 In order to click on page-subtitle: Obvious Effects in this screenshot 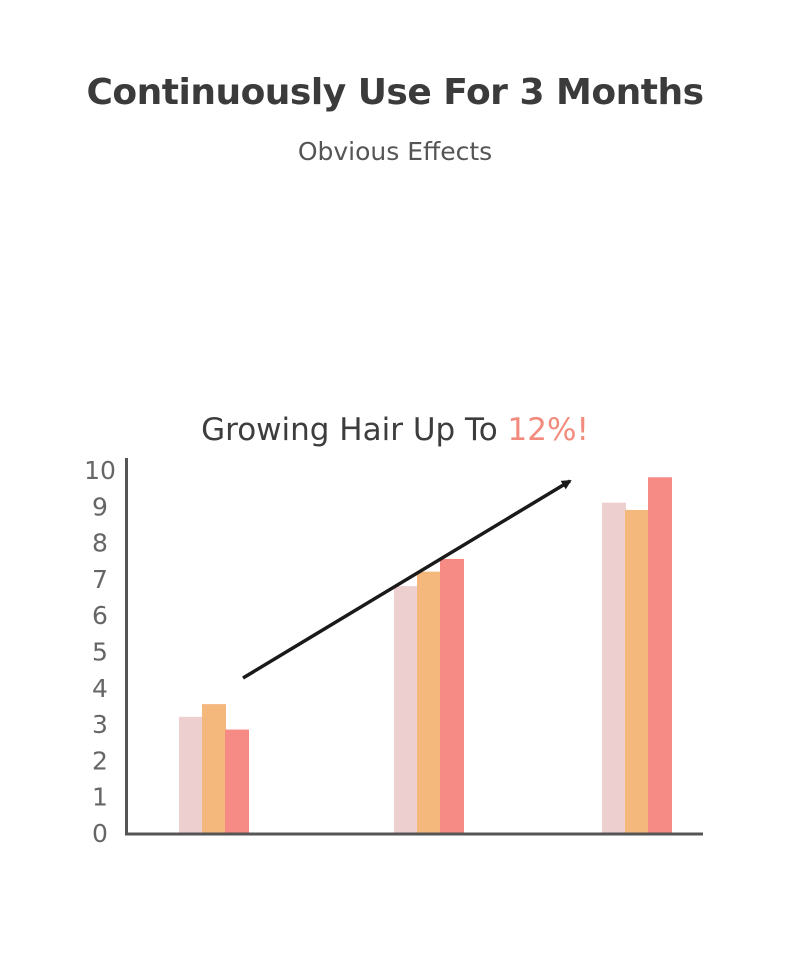, I will do `click(395, 151)`.